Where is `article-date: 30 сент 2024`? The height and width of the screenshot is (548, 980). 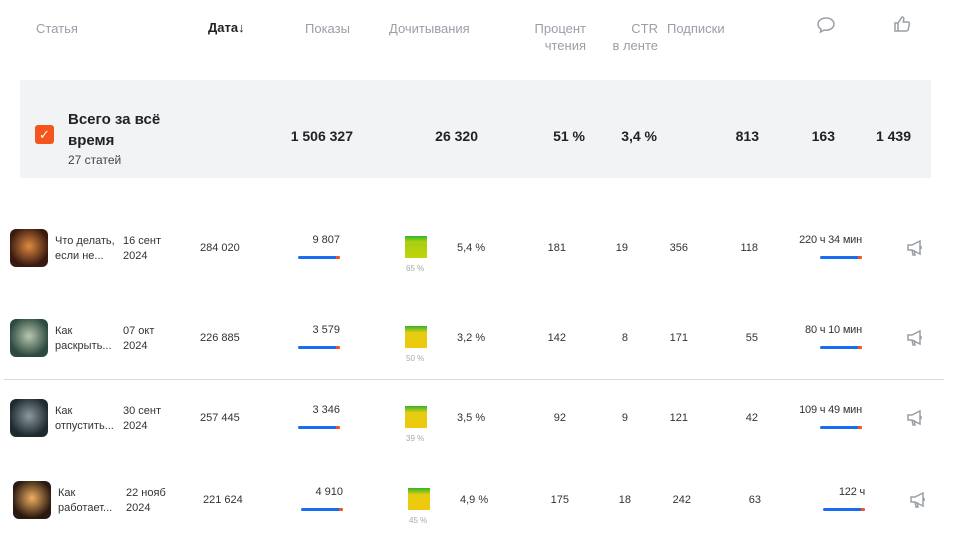
article-date: 30 сент 2024 is located at coordinates (142, 419).